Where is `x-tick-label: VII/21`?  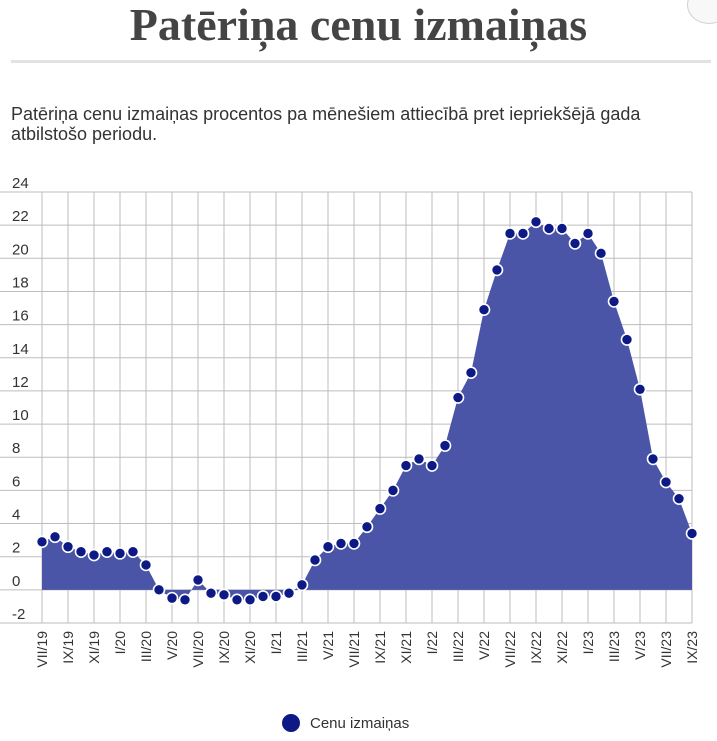 x-tick-label: VII/21 is located at coordinates (354, 649).